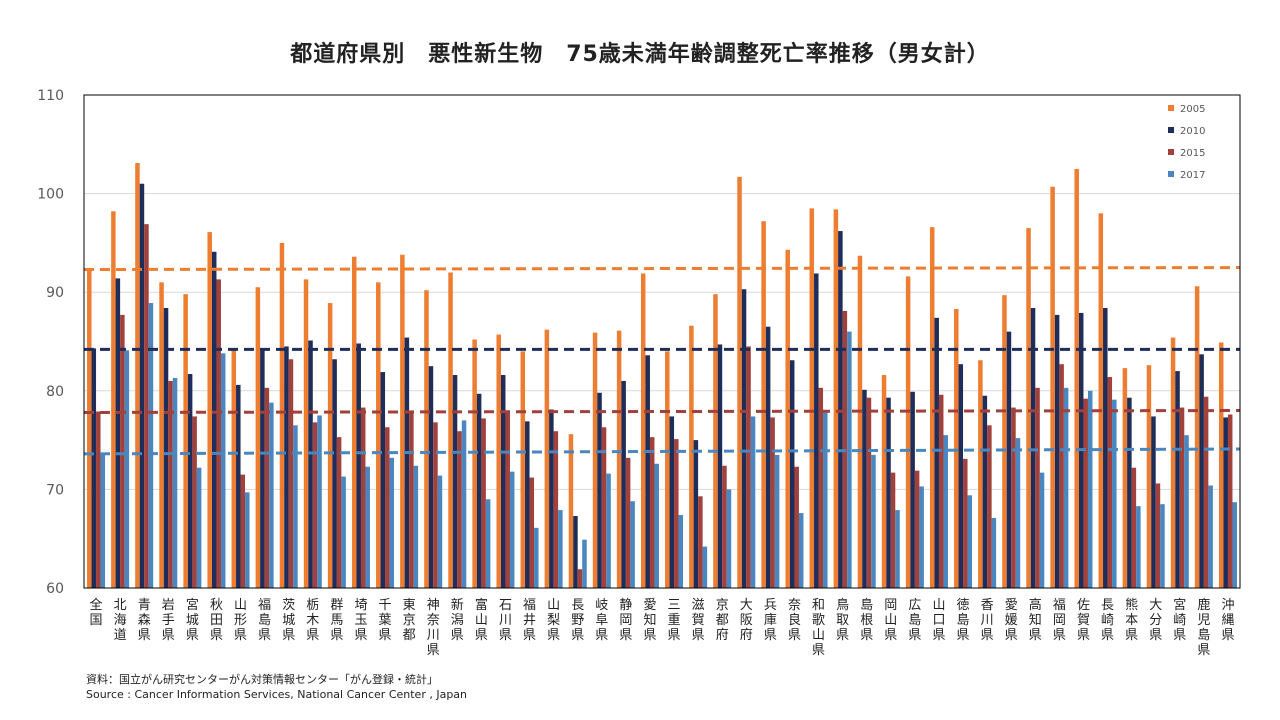  What do you see at coordinates (94, 468) in the screenshot?
I see `bar-2010-全国` at bounding box center [94, 468].